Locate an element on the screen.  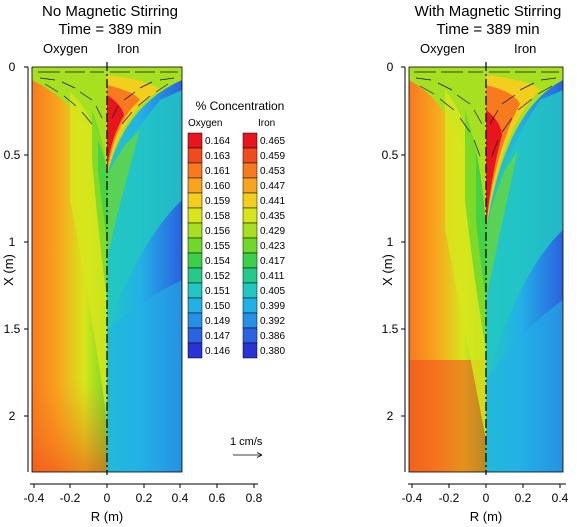
legend-oxygen-value: 0.160 is located at coordinates (217, 186).